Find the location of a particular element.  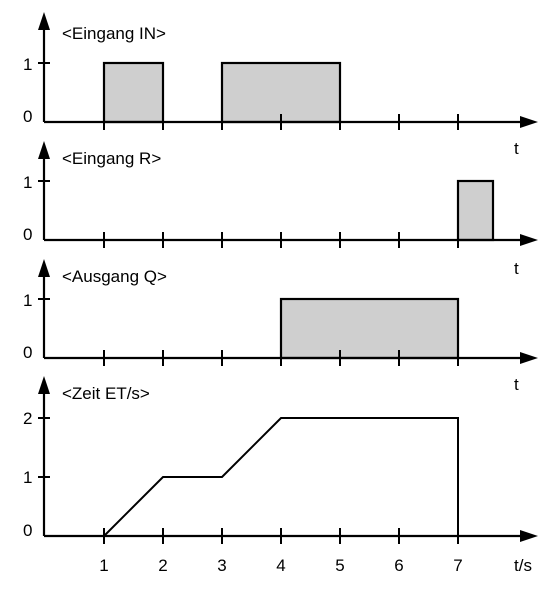

y-tick-label: 2 is located at coordinates (27, 418).